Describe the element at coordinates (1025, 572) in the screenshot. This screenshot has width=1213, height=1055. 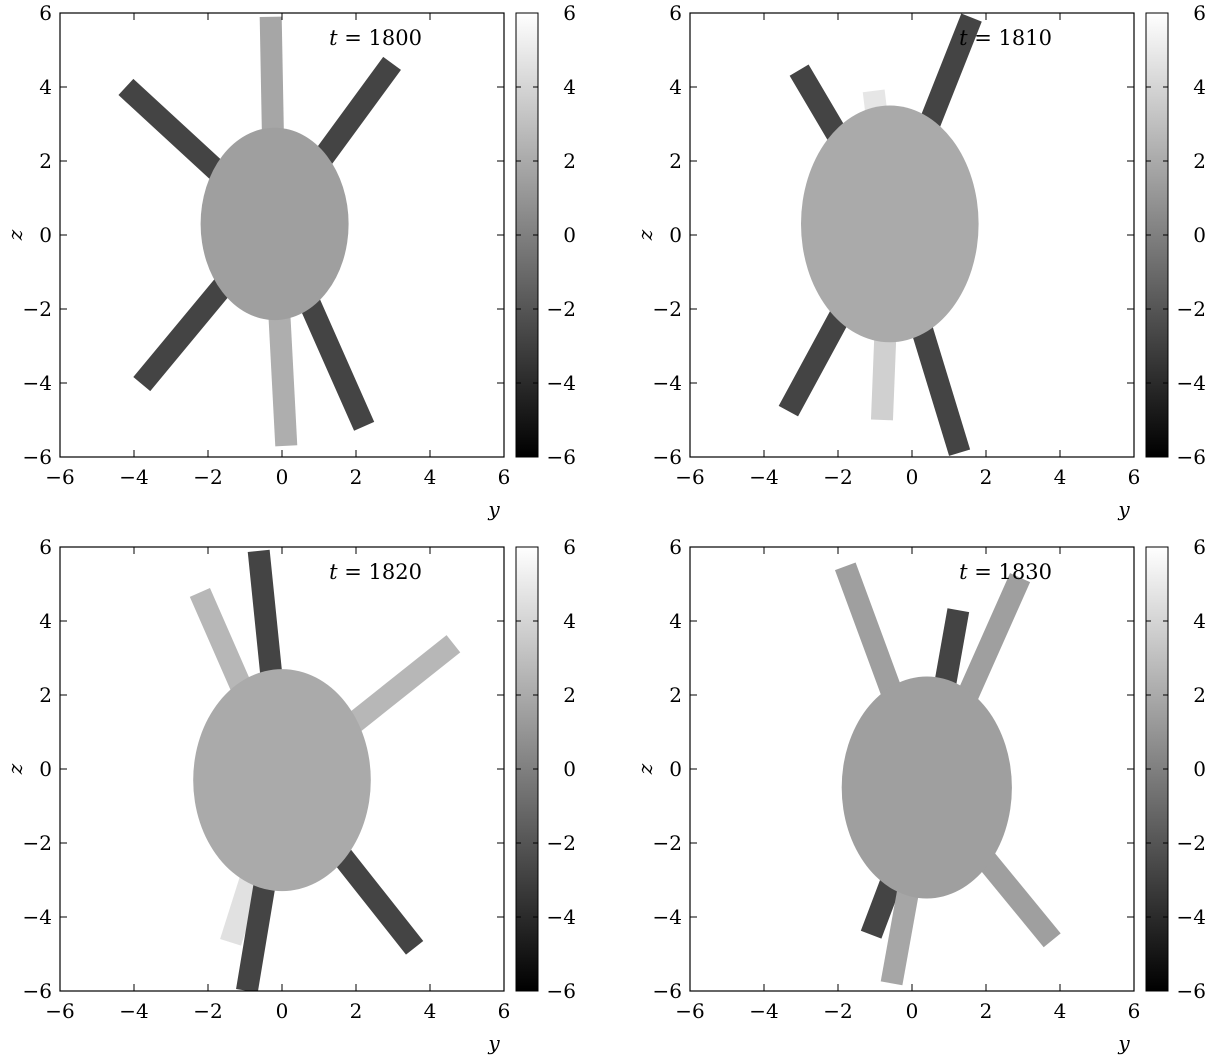
I see `time-value: 1830` at that location.